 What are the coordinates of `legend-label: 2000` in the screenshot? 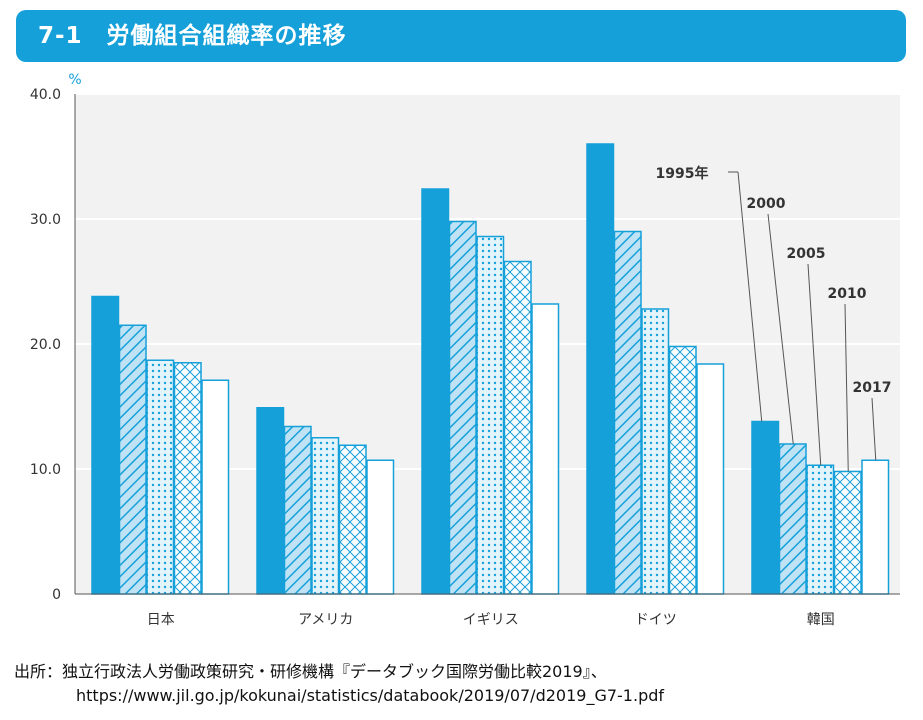 It's located at (766, 204).